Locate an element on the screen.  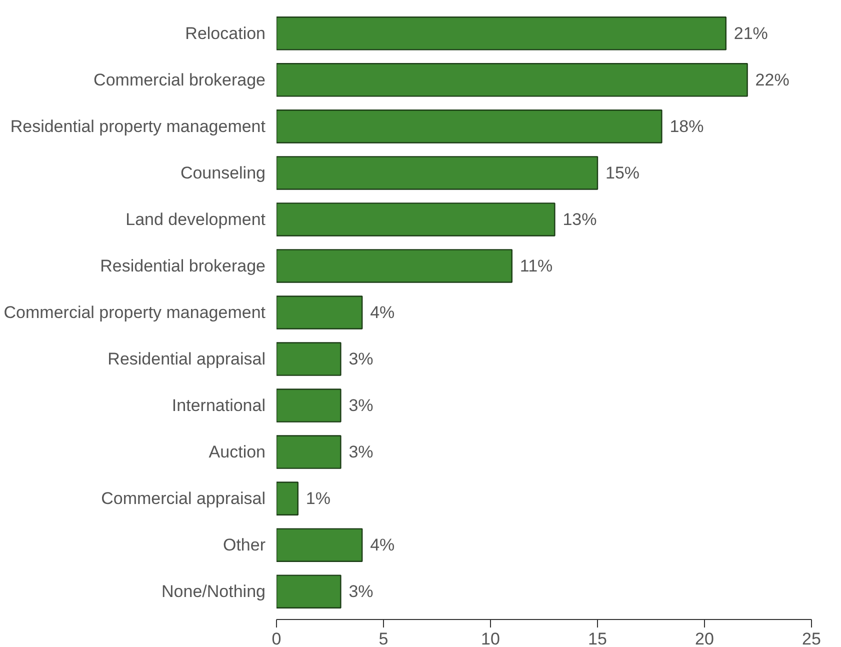
x-tick-label: 10 is located at coordinates (490, 638).